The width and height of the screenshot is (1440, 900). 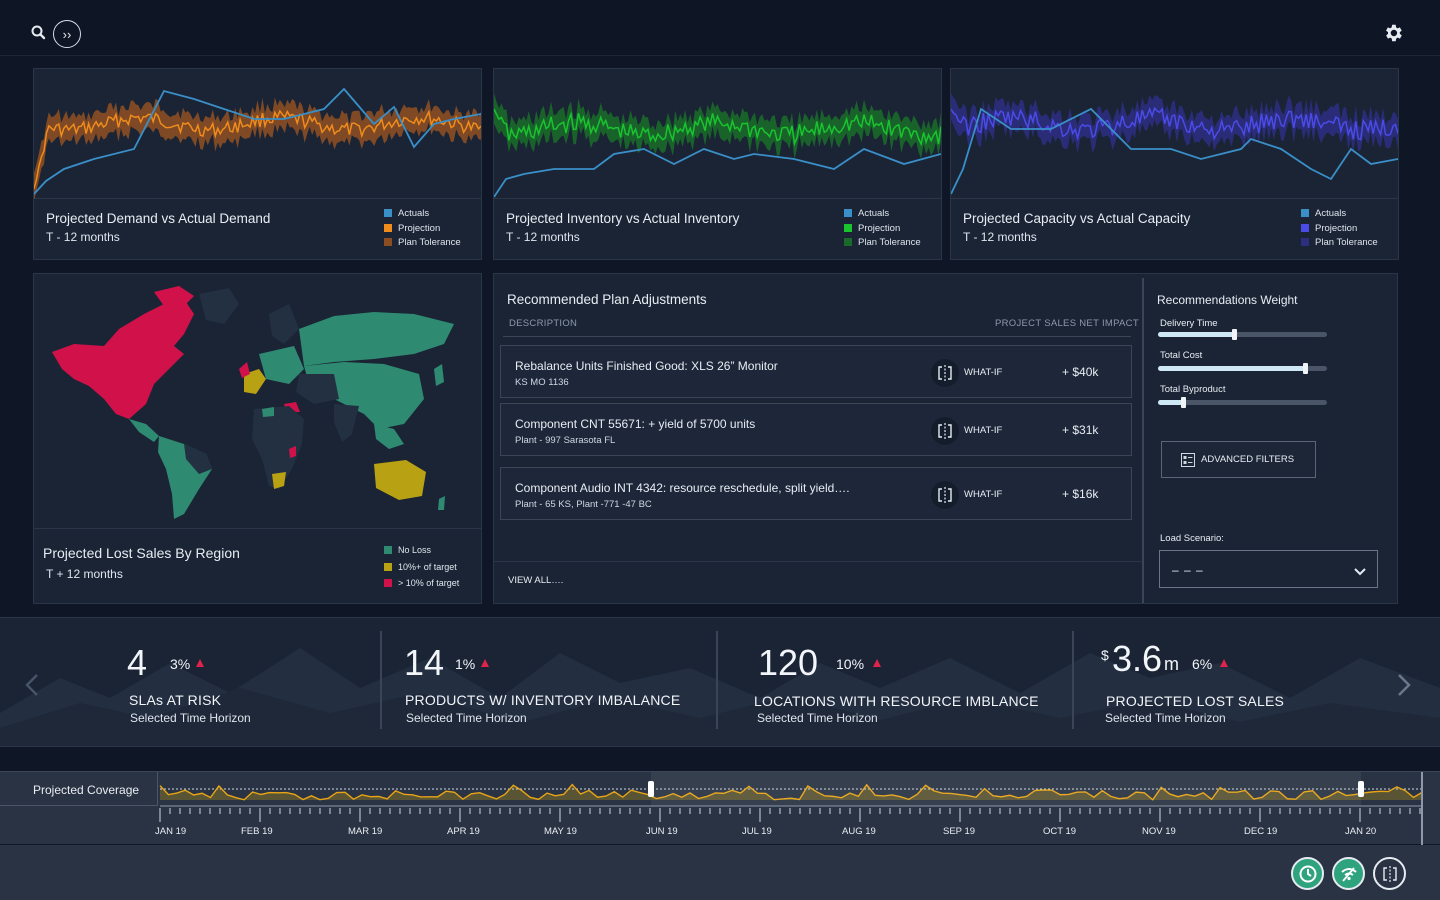 I want to click on kpi-slas-at-risk: 4 3% SLAs AT RISK Selected Time Horizon, so click(x=190, y=682).